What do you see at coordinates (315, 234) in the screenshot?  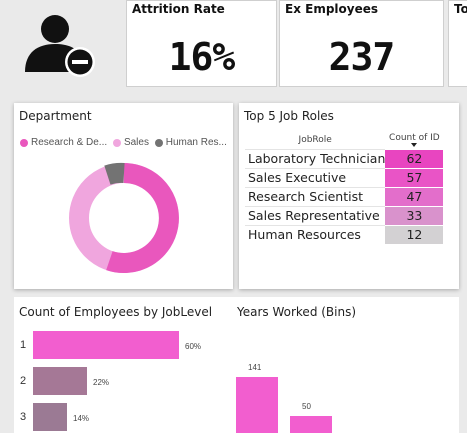 I see `role-cell: Human Resources` at bounding box center [315, 234].